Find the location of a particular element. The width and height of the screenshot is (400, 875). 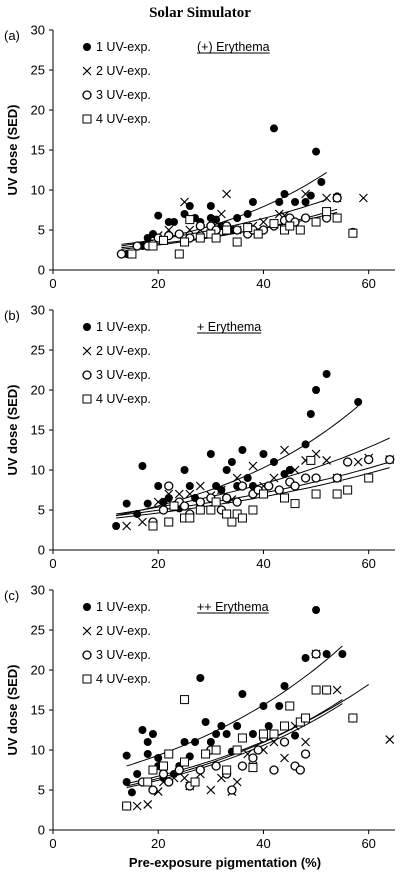

legend-entry: 2 UV-exp. is located at coordinates (123, 631).